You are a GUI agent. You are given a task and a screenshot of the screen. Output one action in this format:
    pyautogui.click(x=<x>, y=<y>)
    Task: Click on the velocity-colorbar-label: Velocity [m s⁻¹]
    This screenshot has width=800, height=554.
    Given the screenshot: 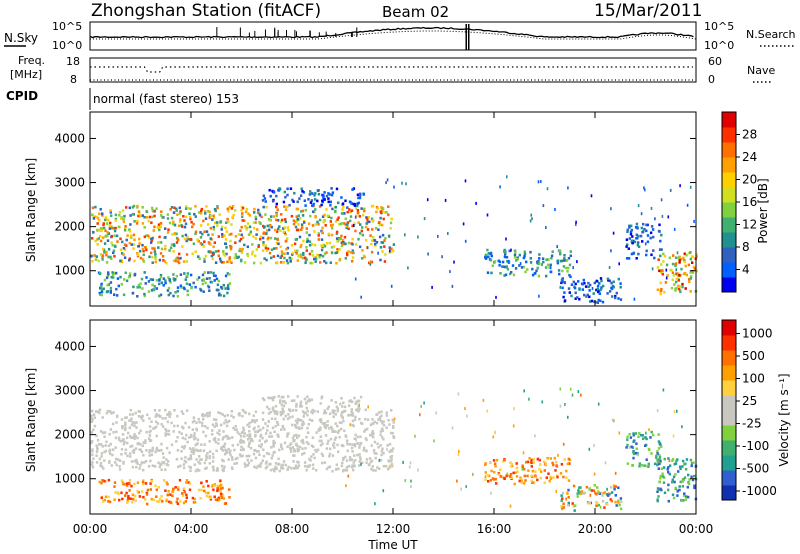 What is the action you would take?
    pyautogui.click(x=784, y=419)
    